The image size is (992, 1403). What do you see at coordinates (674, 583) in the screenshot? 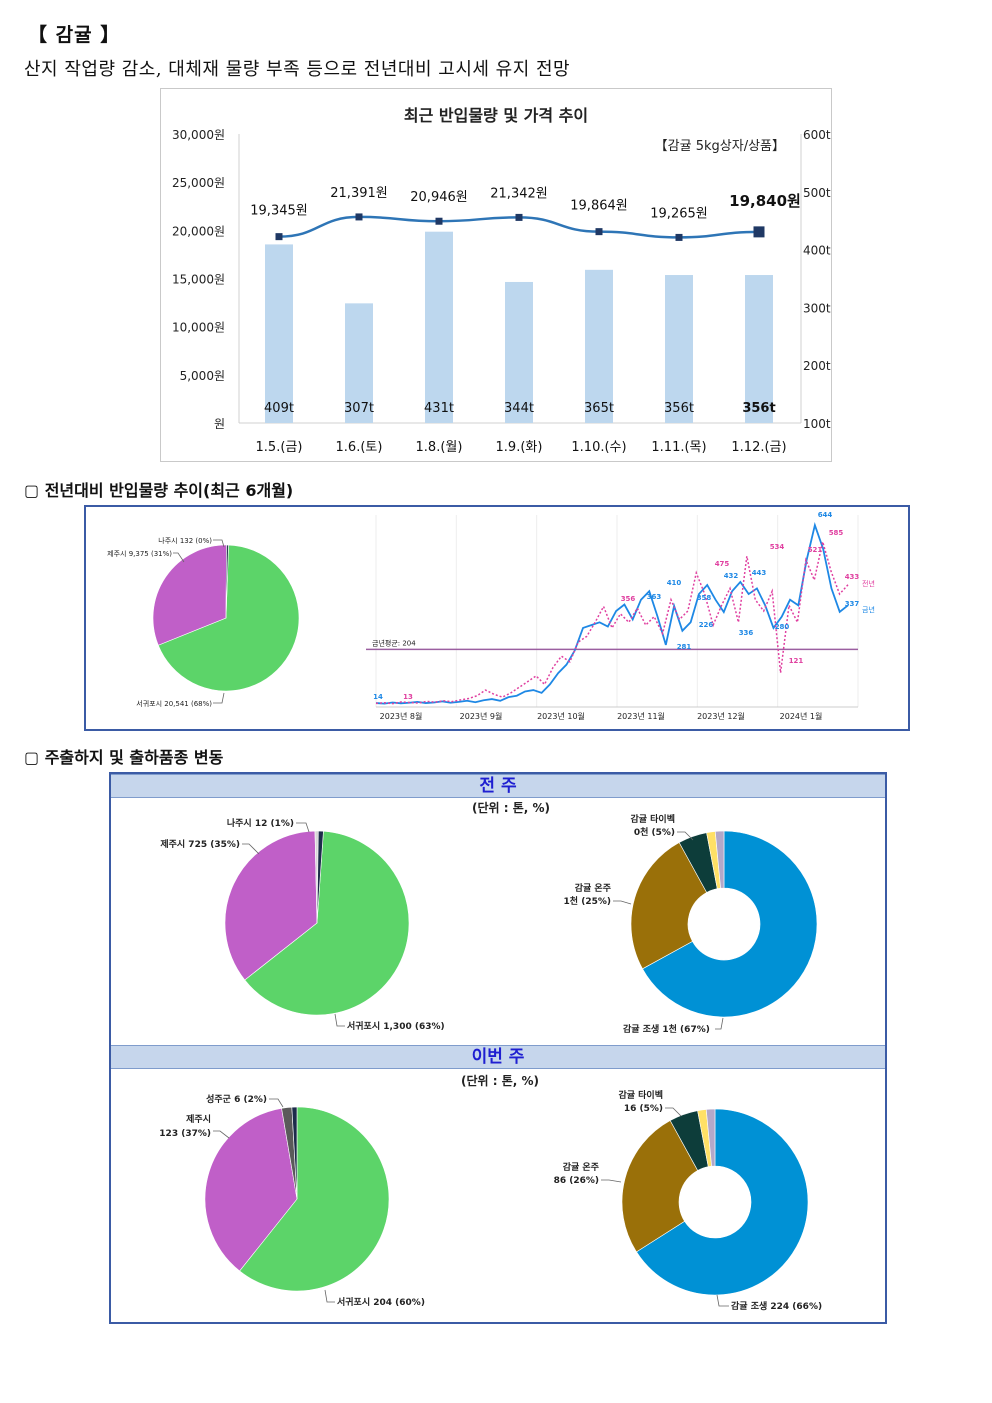
I see `trend-point-label: 410` at bounding box center [674, 583].